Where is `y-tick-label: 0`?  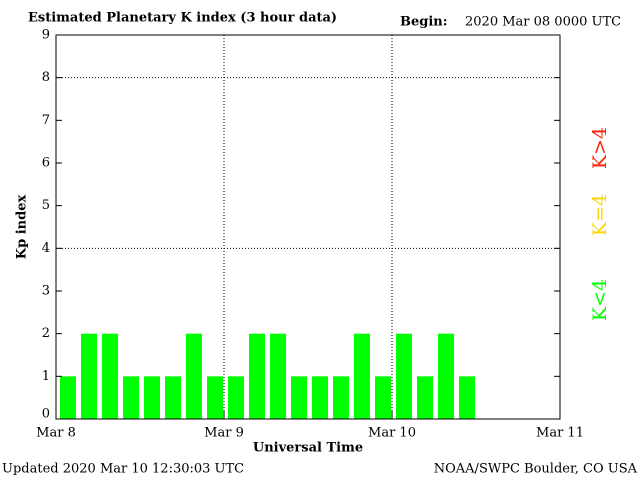
y-tick-label: 0 is located at coordinates (46, 414).